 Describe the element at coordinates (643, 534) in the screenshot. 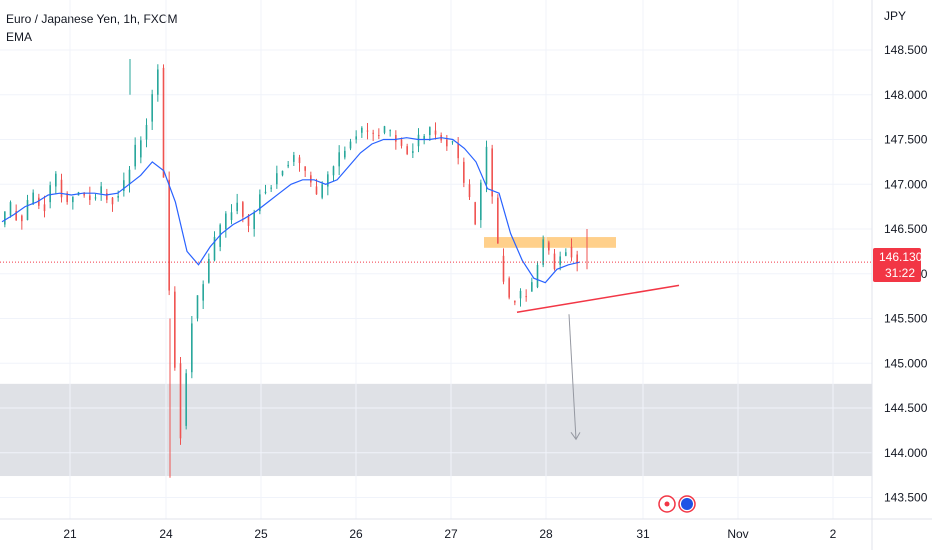

I see `x-tick-label: 31` at that location.